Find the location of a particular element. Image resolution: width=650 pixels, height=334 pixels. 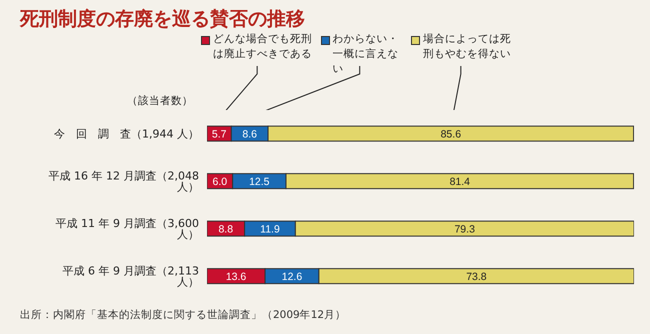

y-tick-label: 平成 11 年 9 月調査（3,600 人） is located at coordinates (127, 229).